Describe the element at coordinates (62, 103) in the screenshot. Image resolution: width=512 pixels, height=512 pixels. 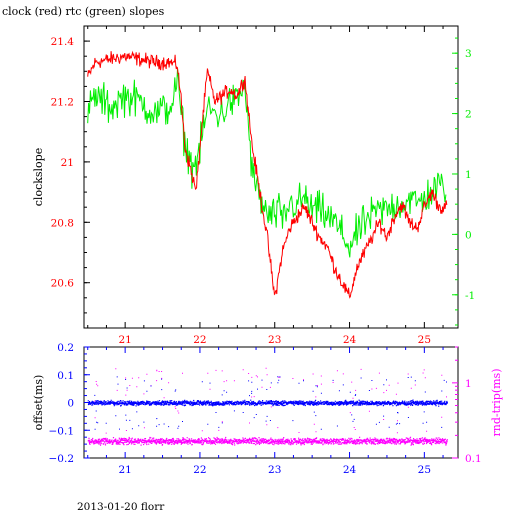
I see `y-tick-label: 21.2` at that location.